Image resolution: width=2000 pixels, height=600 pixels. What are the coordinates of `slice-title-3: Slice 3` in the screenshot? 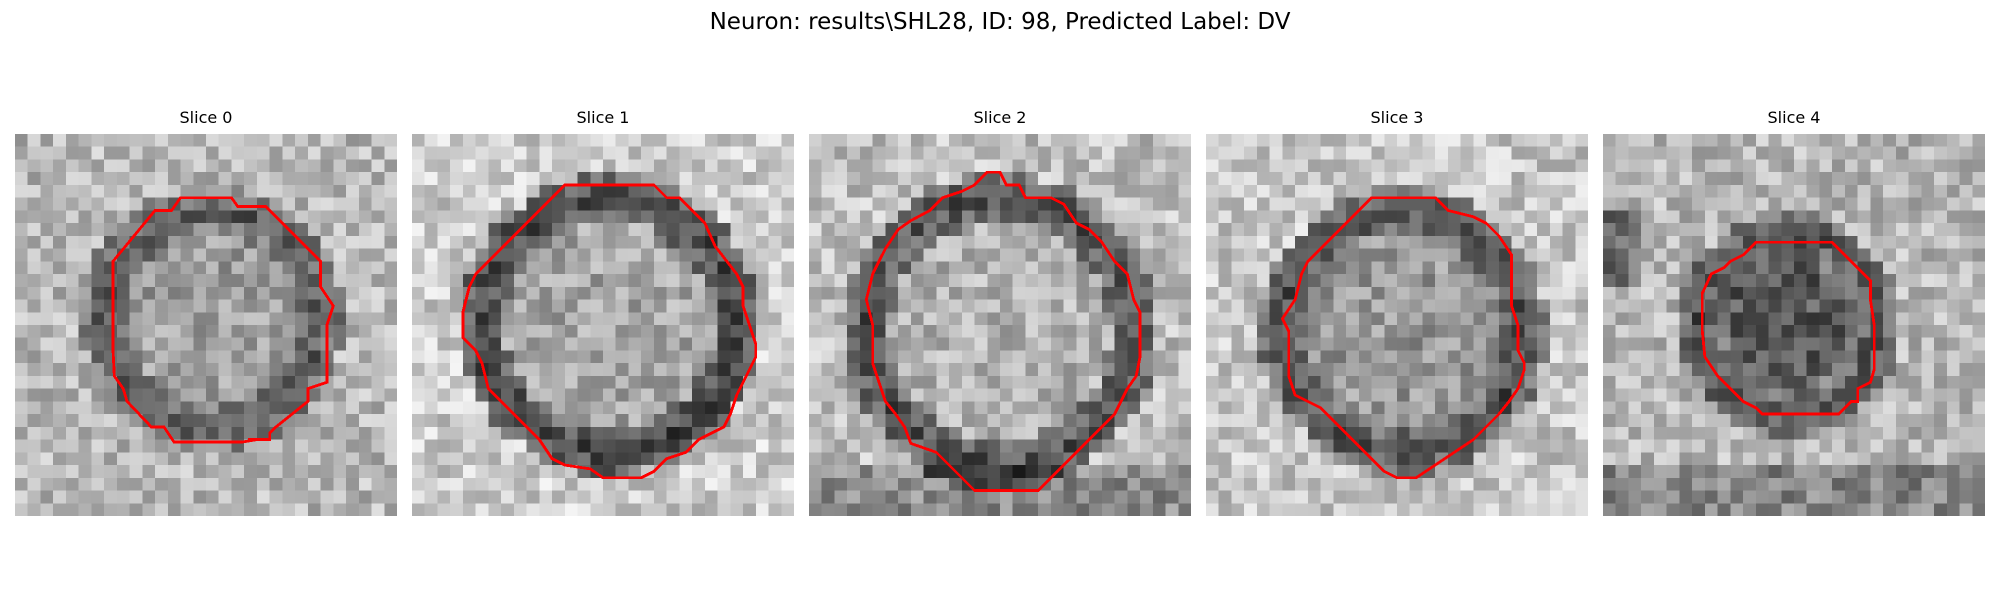 It's located at (1397, 117).